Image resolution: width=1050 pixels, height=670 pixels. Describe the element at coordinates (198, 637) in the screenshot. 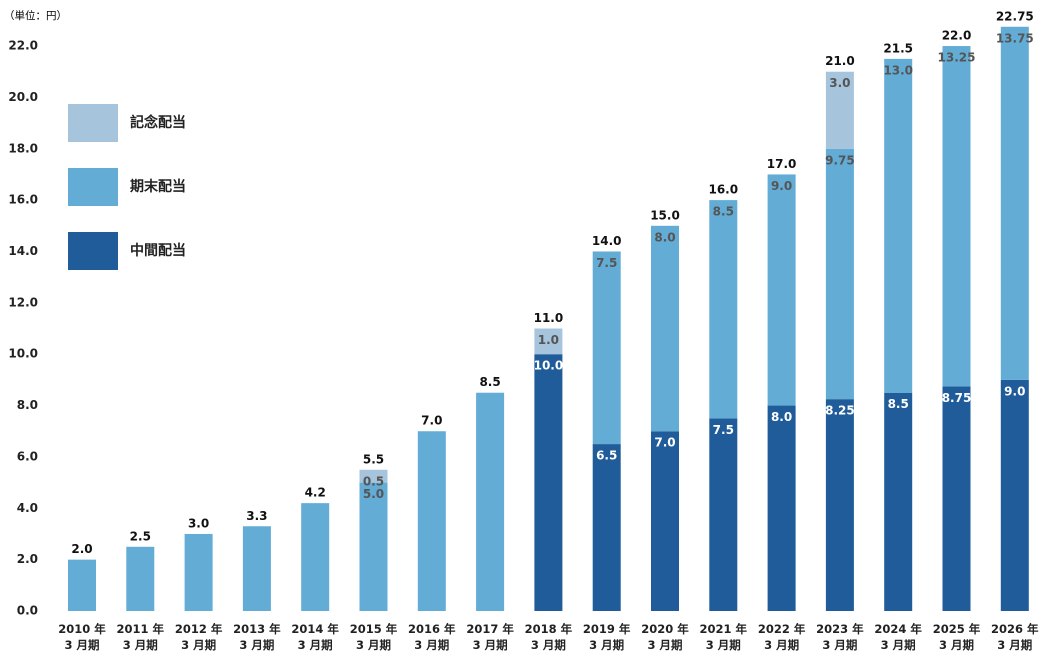

I see `x-tick-label: 2012 年 3 月期` at that location.